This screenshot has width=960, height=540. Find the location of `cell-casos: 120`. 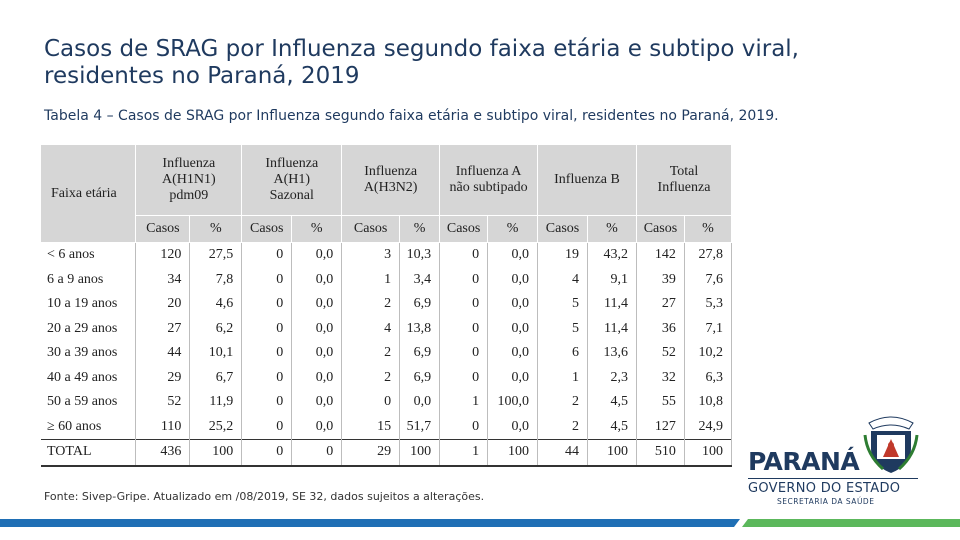

cell-casos: 120 is located at coordinates (163, 255).